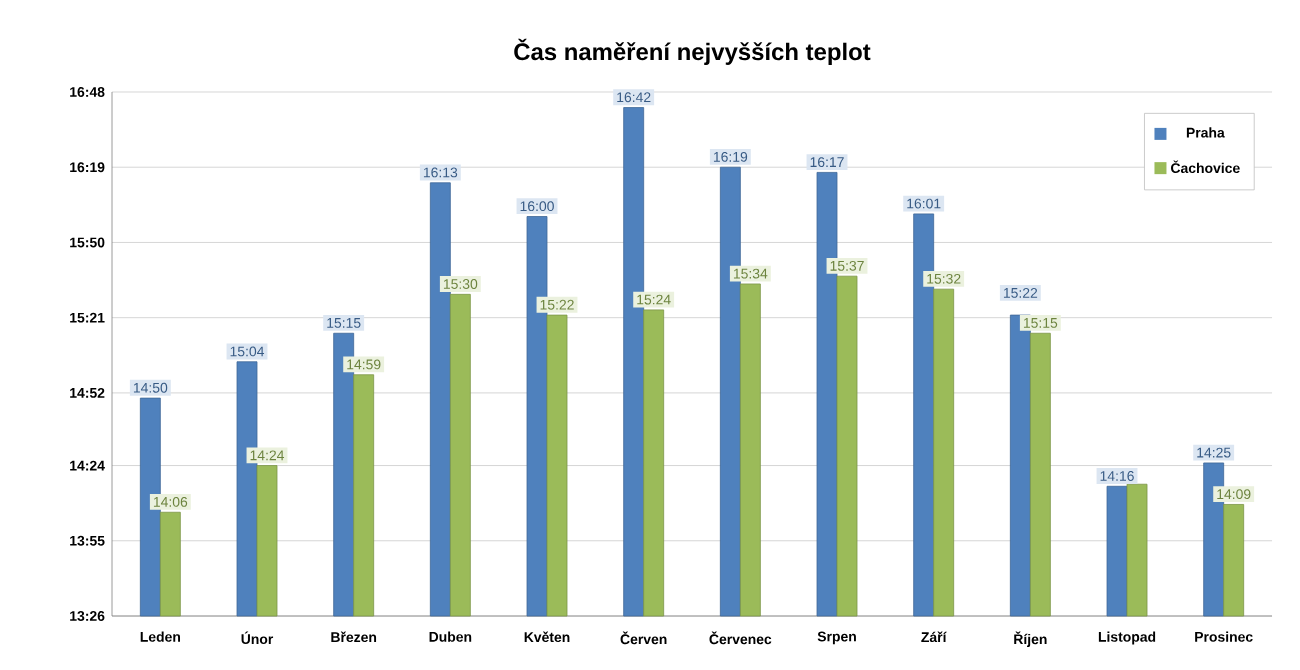 The width and height of the screenshot is (1300, 670). What do you see at coordinates (692, 51) in the screenshot?
I see `chart-title: Čas naměření nejvyšších teplot` at bounding box center [692, 51].